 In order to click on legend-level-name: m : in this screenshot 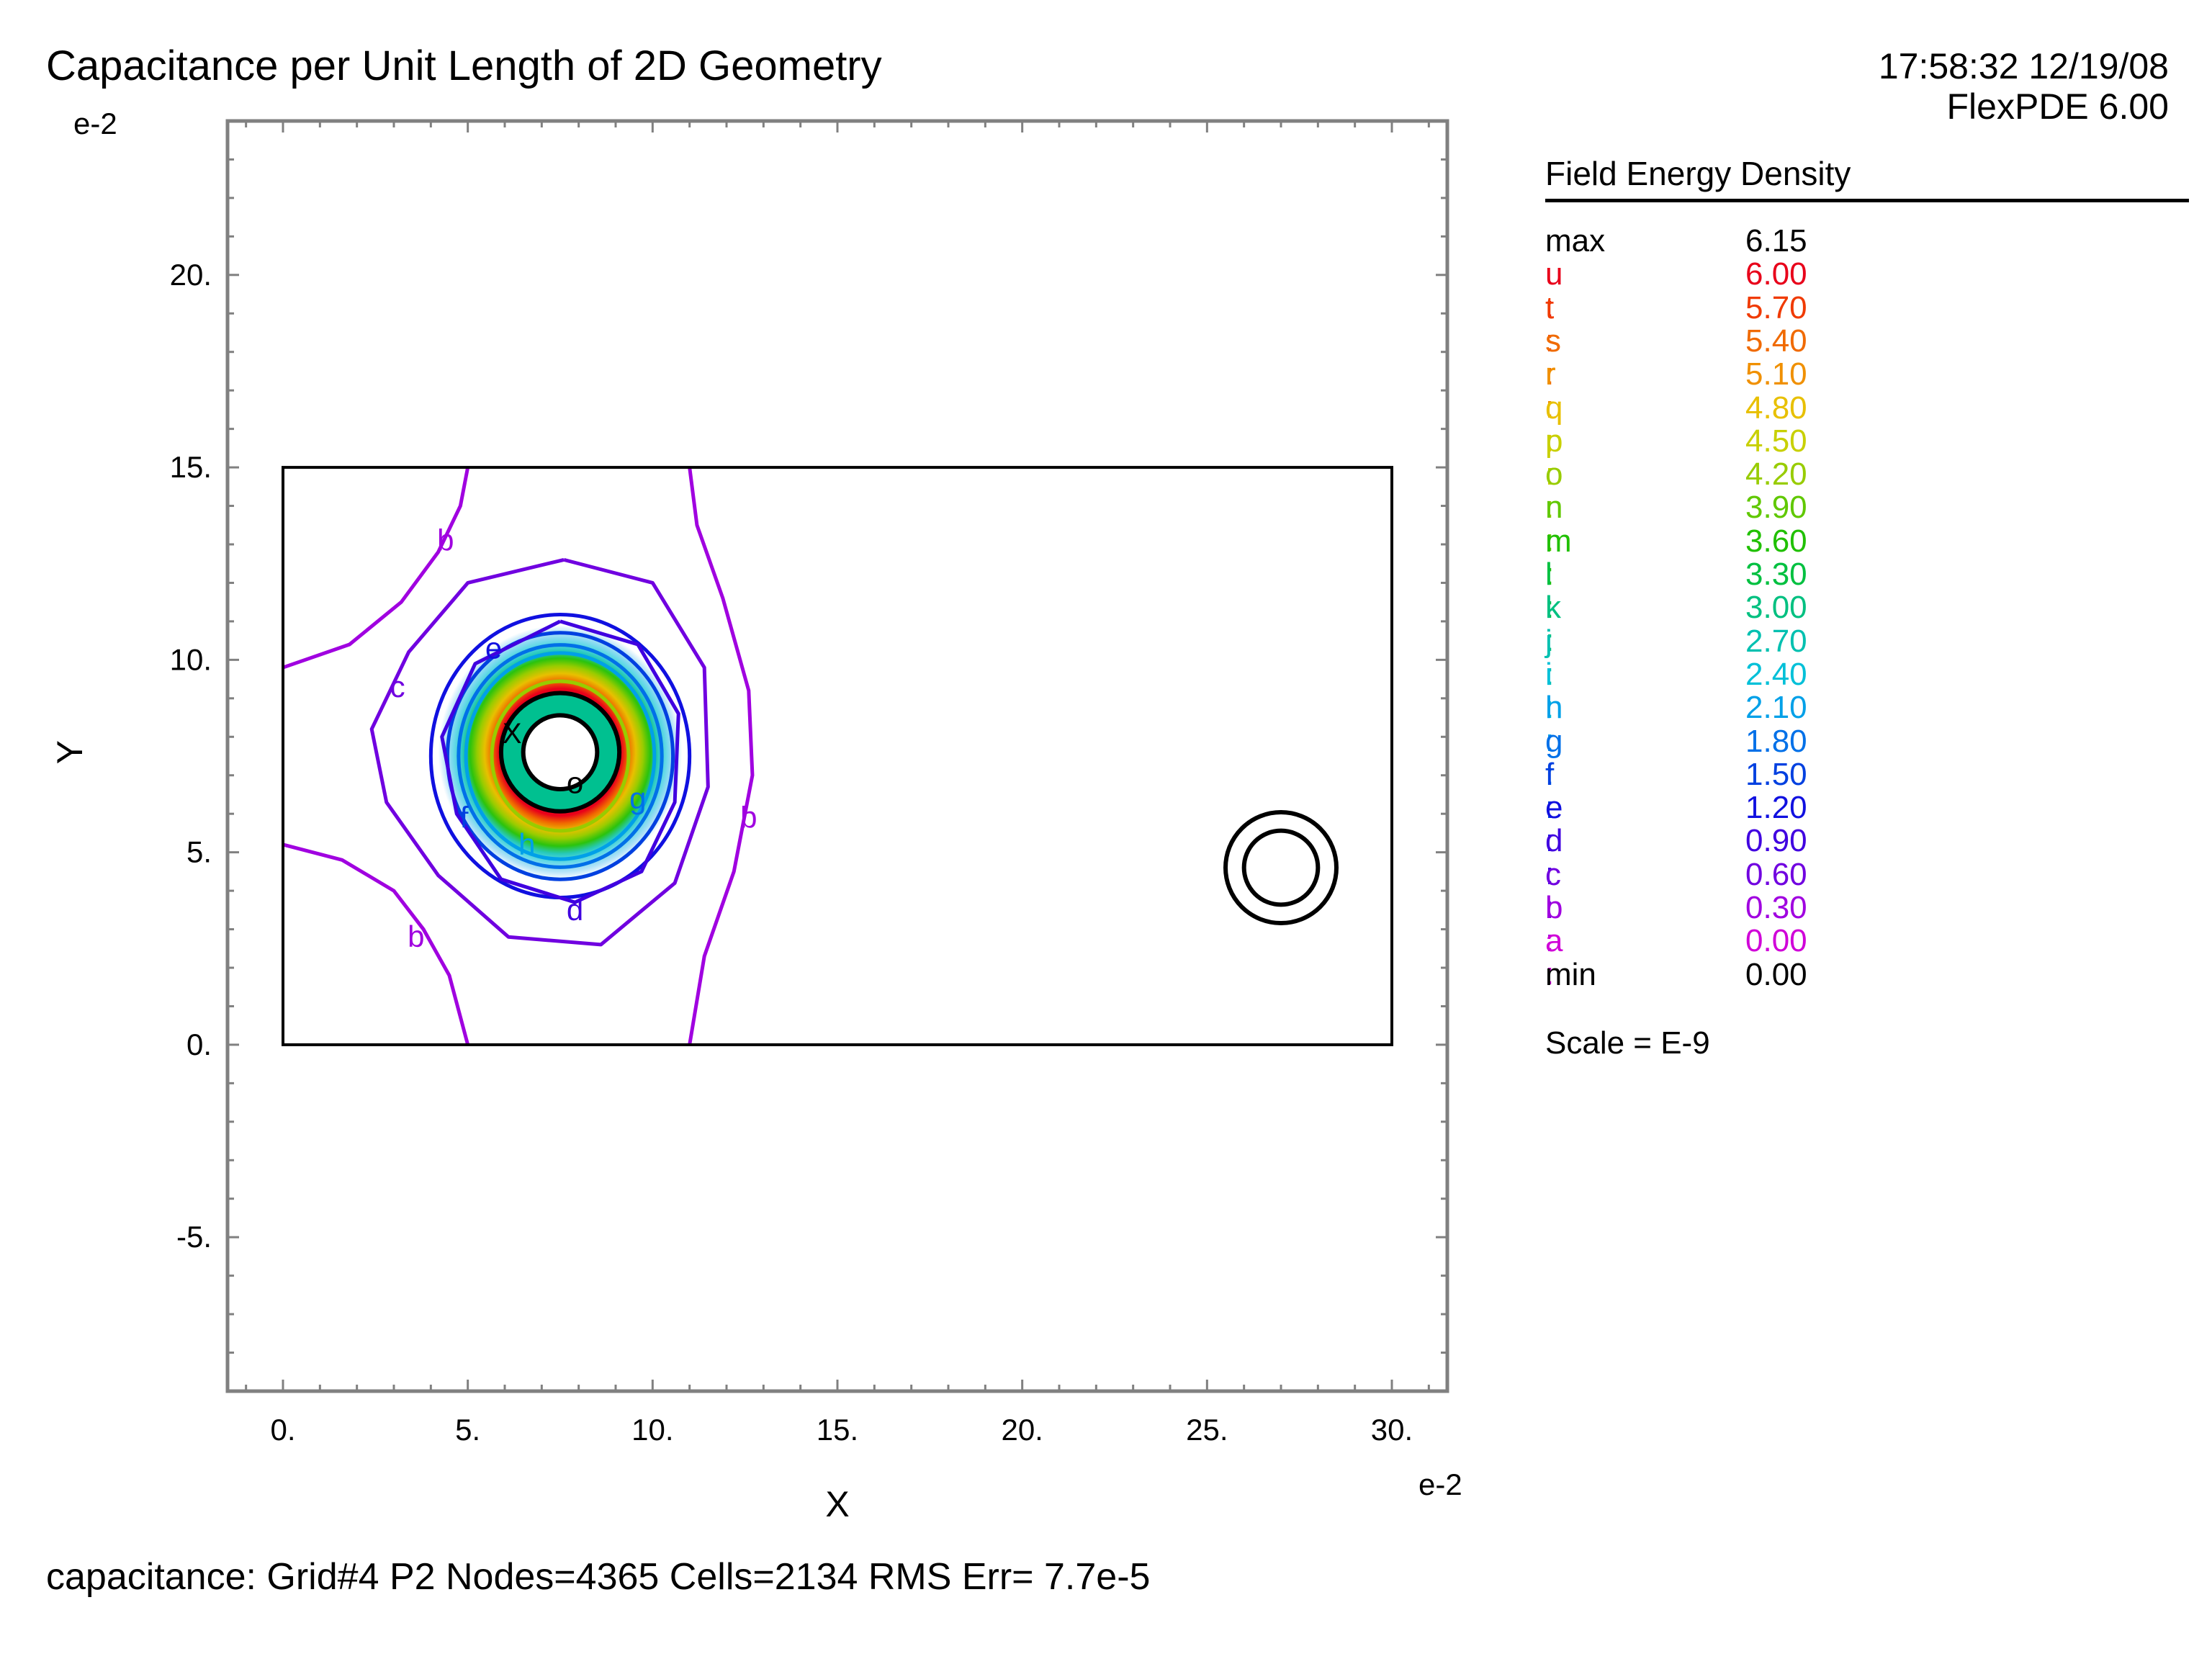, I will do `click(1559, 557)`.